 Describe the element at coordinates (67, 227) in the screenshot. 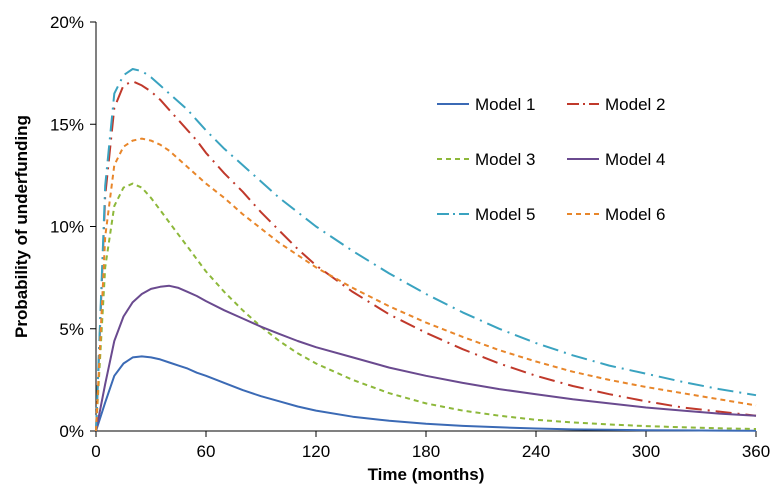

I see `y-tick-label: 10%` at that location.